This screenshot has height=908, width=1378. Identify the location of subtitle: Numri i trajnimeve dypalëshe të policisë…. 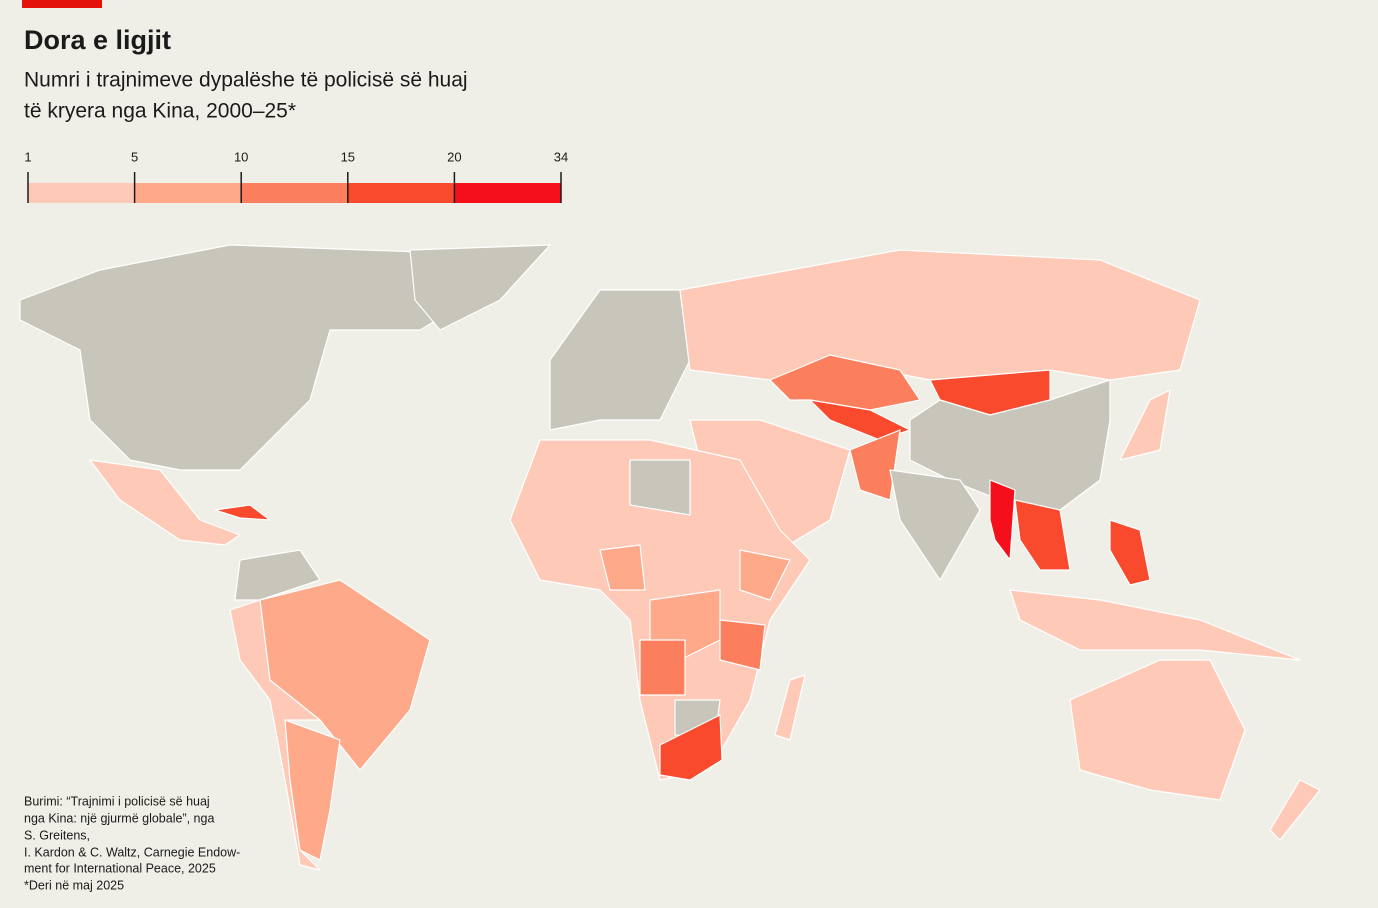
(246, 80).